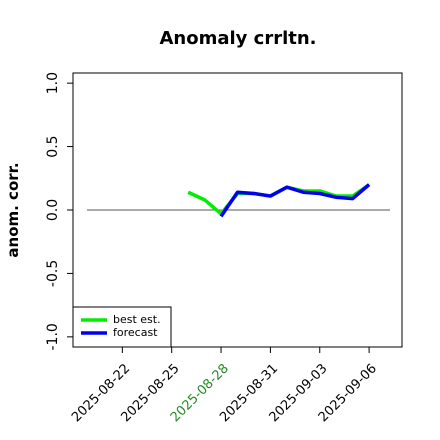  Describe the element at coordinates (135, 332) in the screenshot. I see `legend-label: forecast` at that location.